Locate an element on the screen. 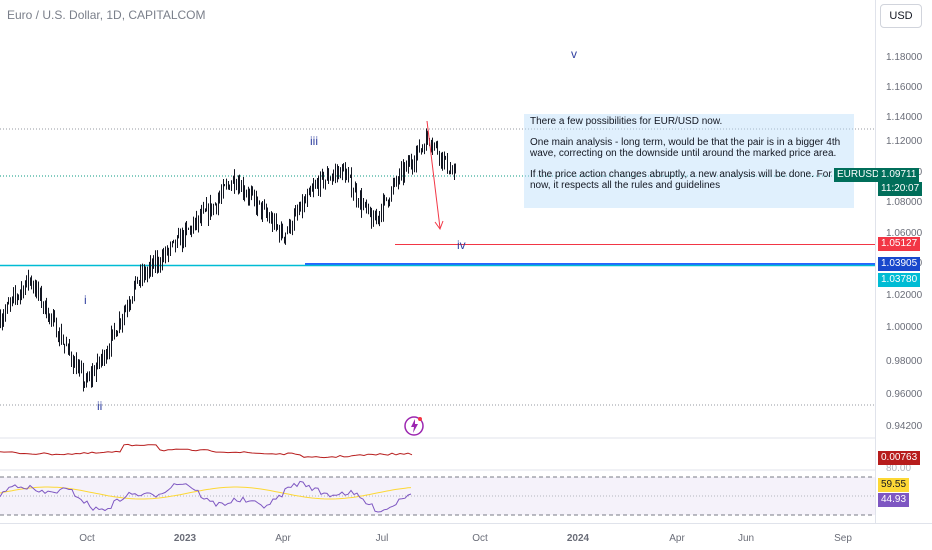 The width and height of the screenshot is (932, 550). price-tick-3: 1.12000 is located at coordinates (904, 141).